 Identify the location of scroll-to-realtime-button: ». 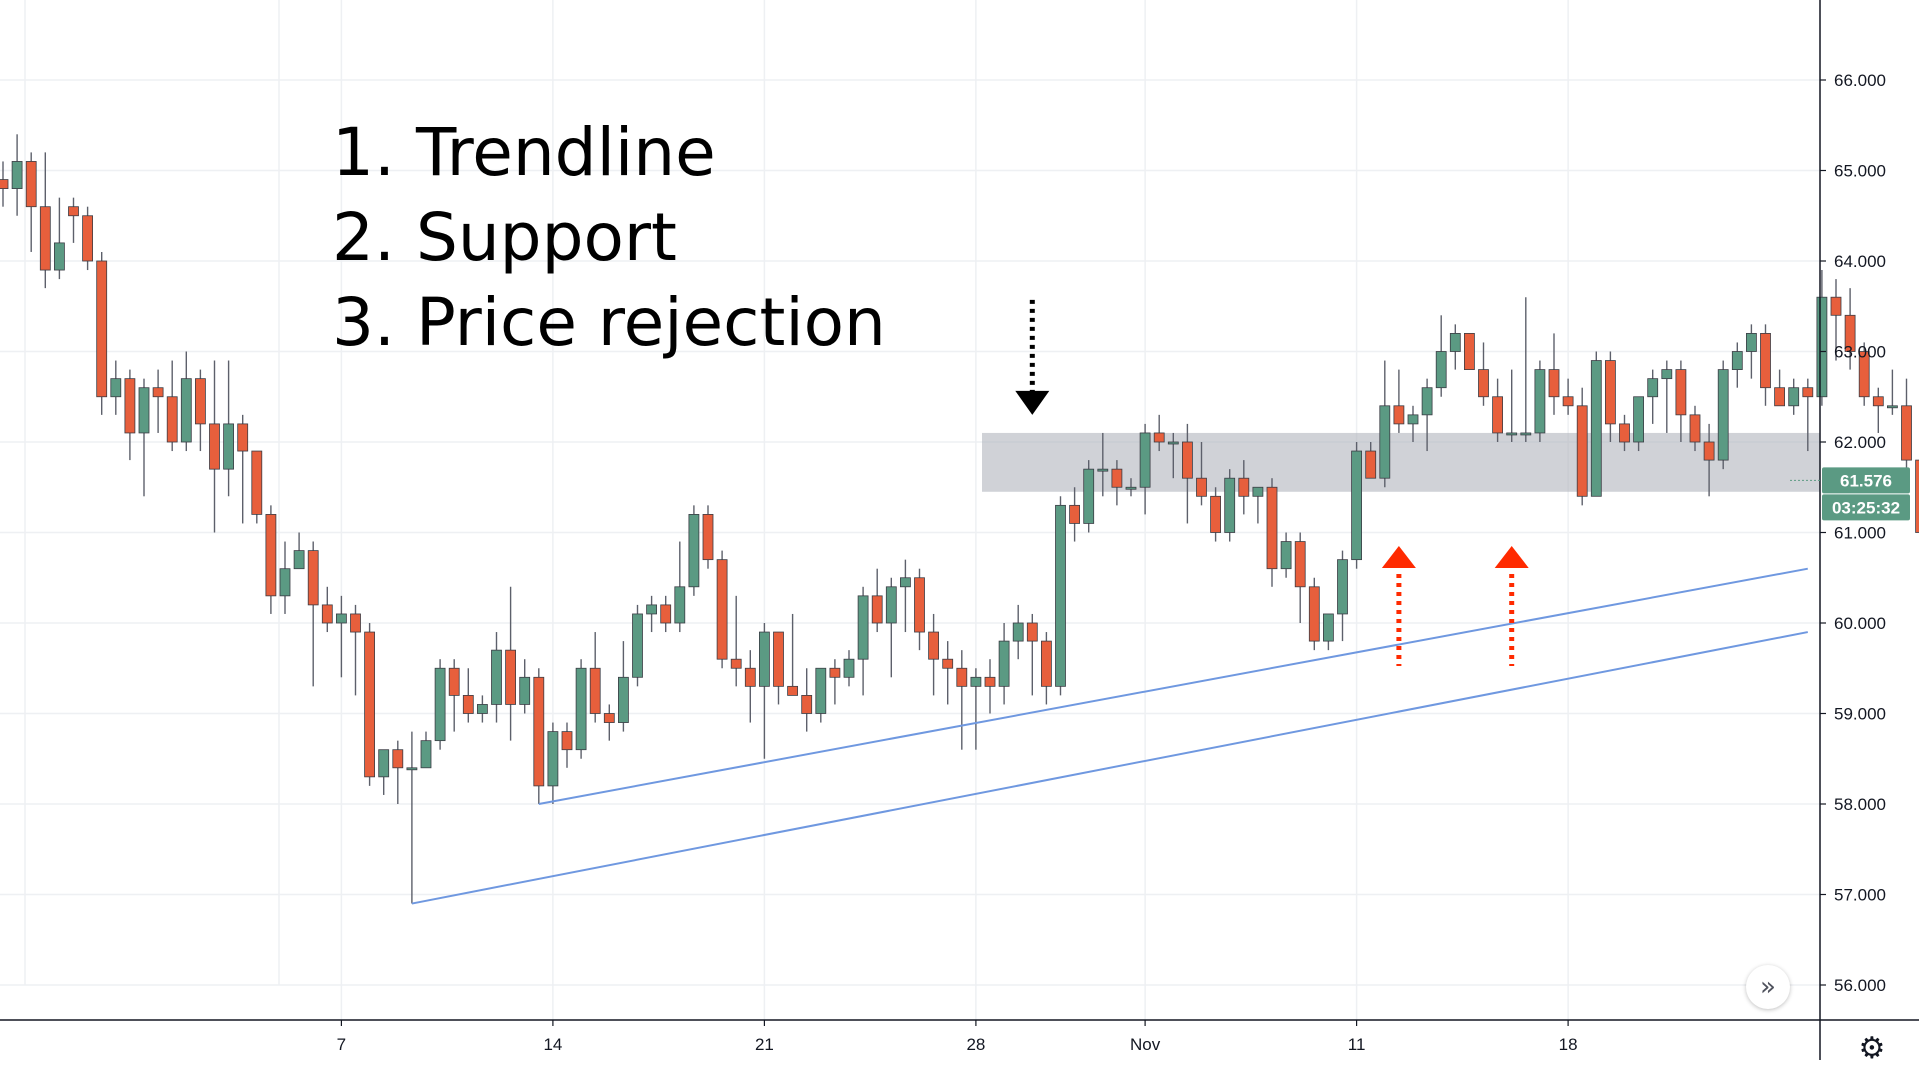
(1768, 987).